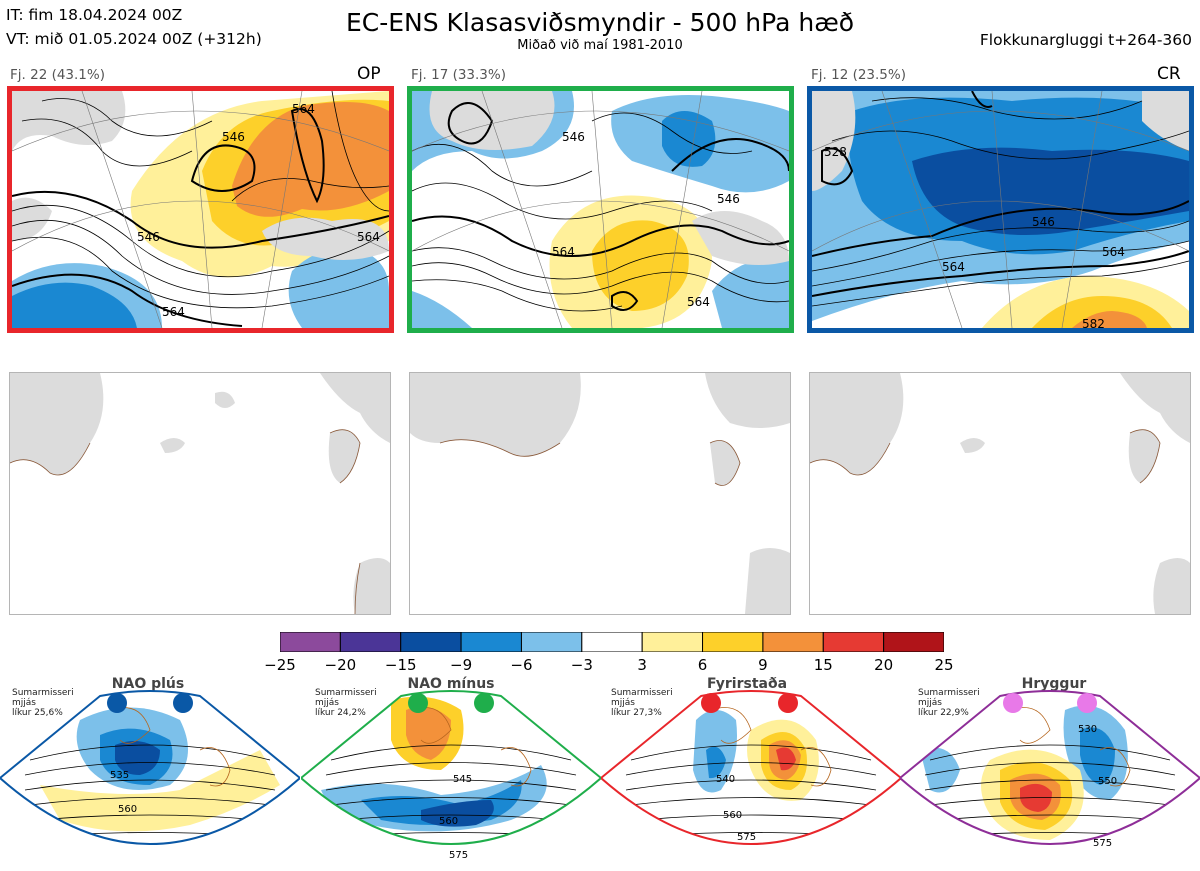 This screenshot has height=871, width=1200. What do you see at coordinates (462, 779) in the screenshot?
I see `contour-label: 545` at bounding box center [462, 779].